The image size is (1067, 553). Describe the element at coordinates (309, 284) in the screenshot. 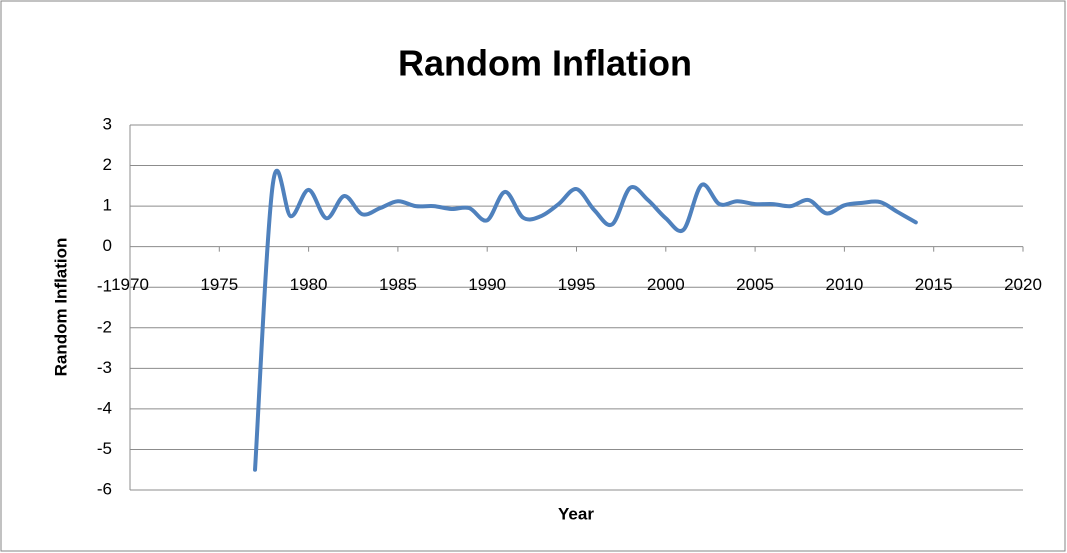

I see `x-tick-label: 1980` at that location.